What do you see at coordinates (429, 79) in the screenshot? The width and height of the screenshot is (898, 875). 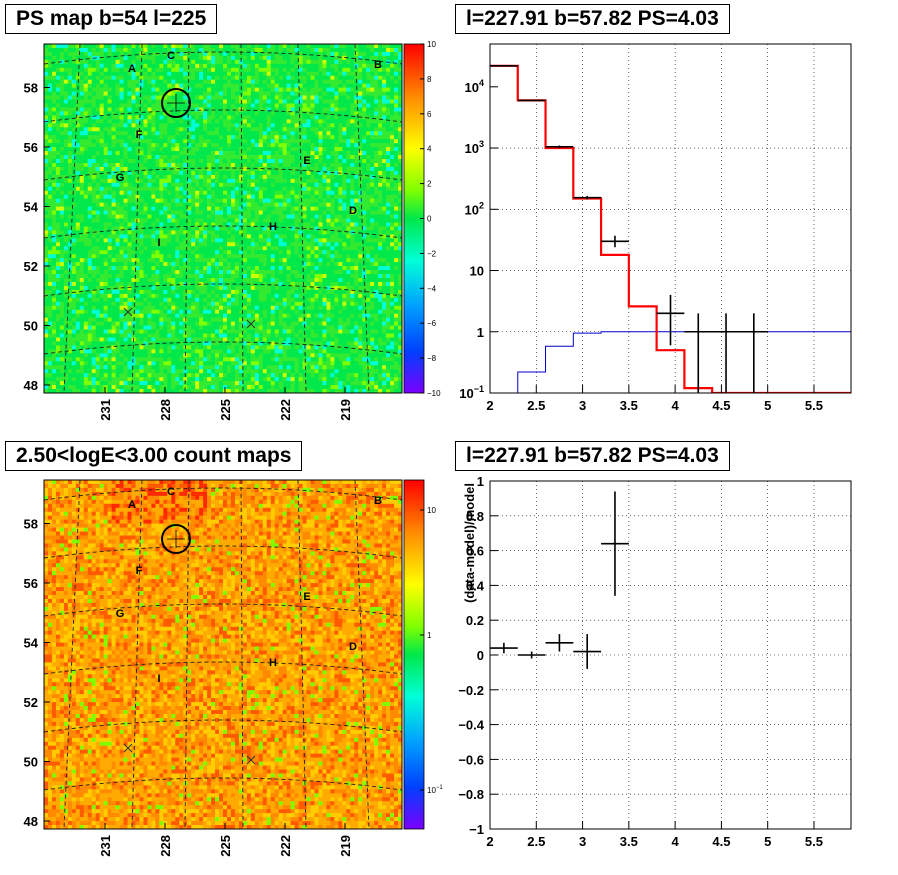 I see `colorbar-tick-label: 8` at bounding box center [429, 79].